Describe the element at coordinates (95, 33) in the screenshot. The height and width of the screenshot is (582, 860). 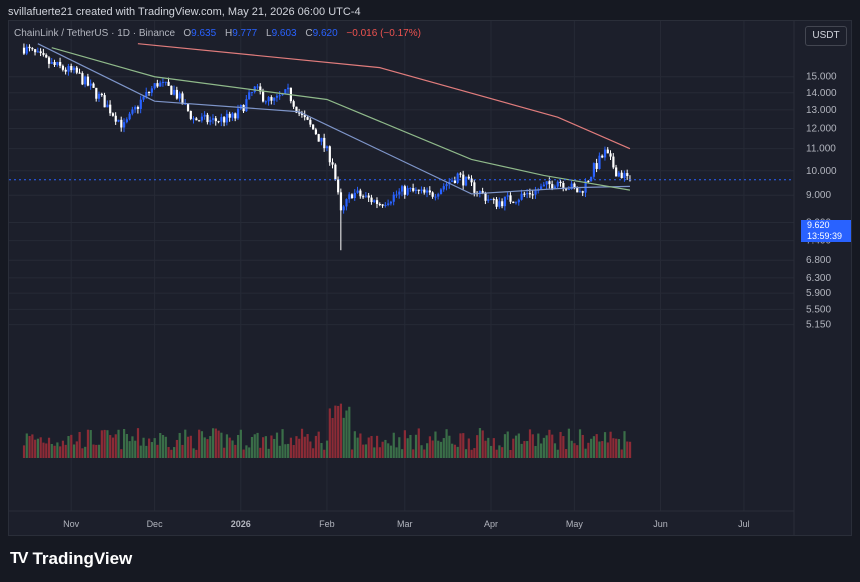
I see `symbol-label: ChainLink / TetherUS · 1D · Binance` at that location.